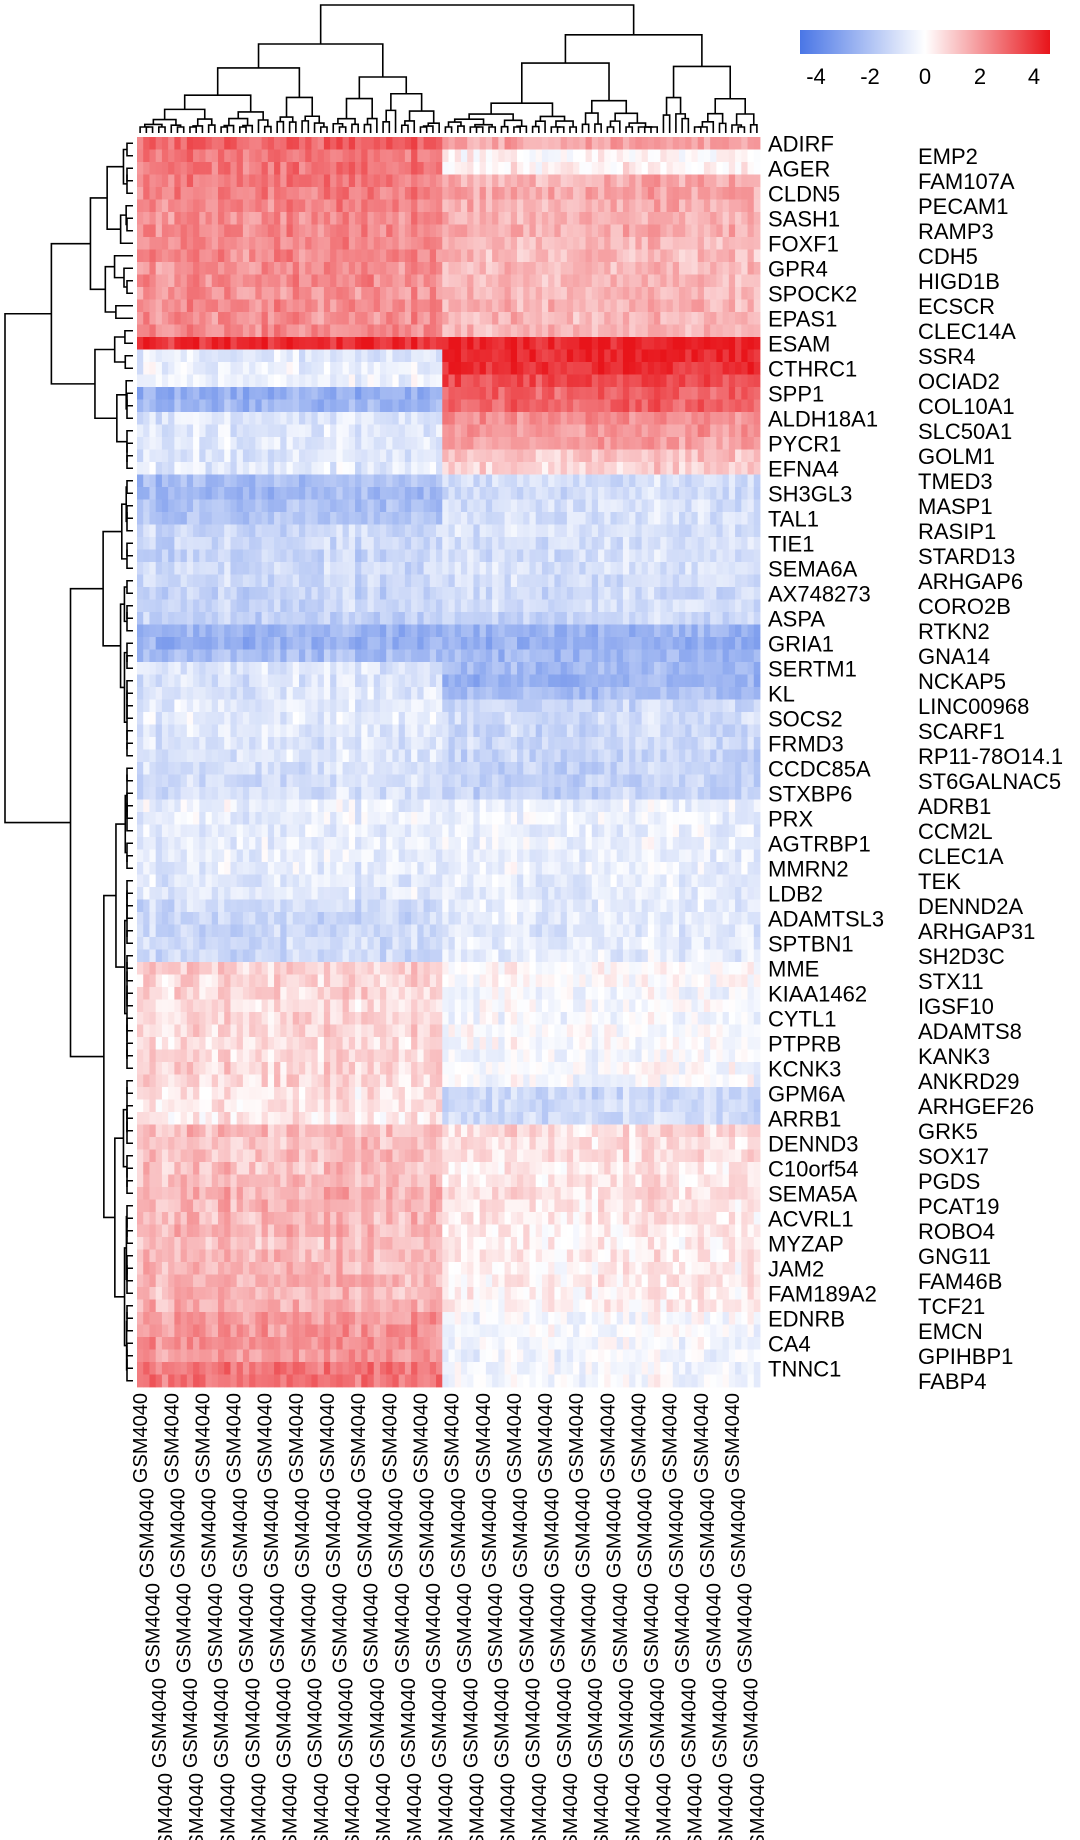  What do you see at coordinates (449, 681) in the screenshot?
I see `heatmap-row-NCKAP5` at bounding box center [449, 681].